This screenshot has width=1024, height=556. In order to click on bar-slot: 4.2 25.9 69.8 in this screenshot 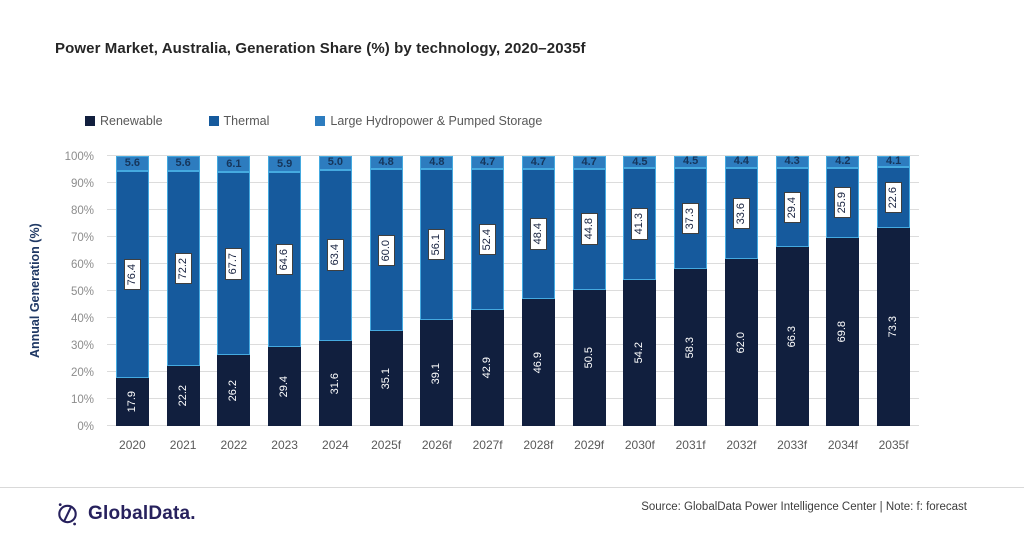, I will do `click(843, 291)`.